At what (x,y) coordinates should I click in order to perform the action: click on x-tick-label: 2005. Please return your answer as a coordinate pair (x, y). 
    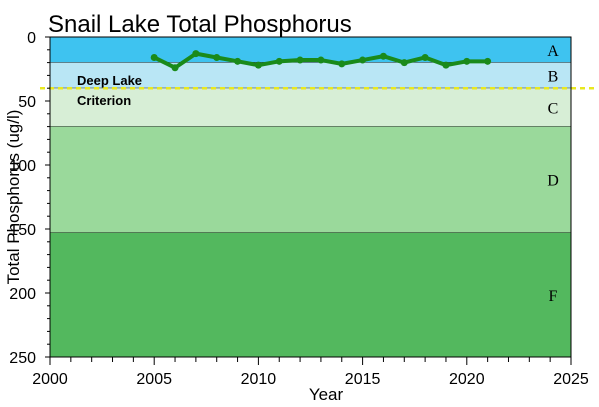
    Looking at the image, I should click on (154, 379).